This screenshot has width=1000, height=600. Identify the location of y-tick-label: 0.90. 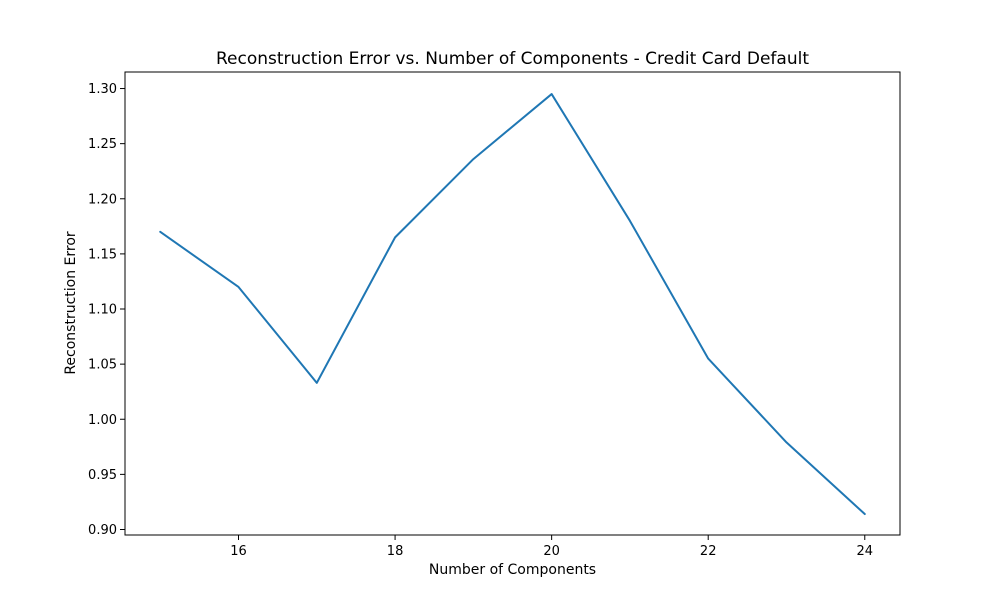
(102, 530).